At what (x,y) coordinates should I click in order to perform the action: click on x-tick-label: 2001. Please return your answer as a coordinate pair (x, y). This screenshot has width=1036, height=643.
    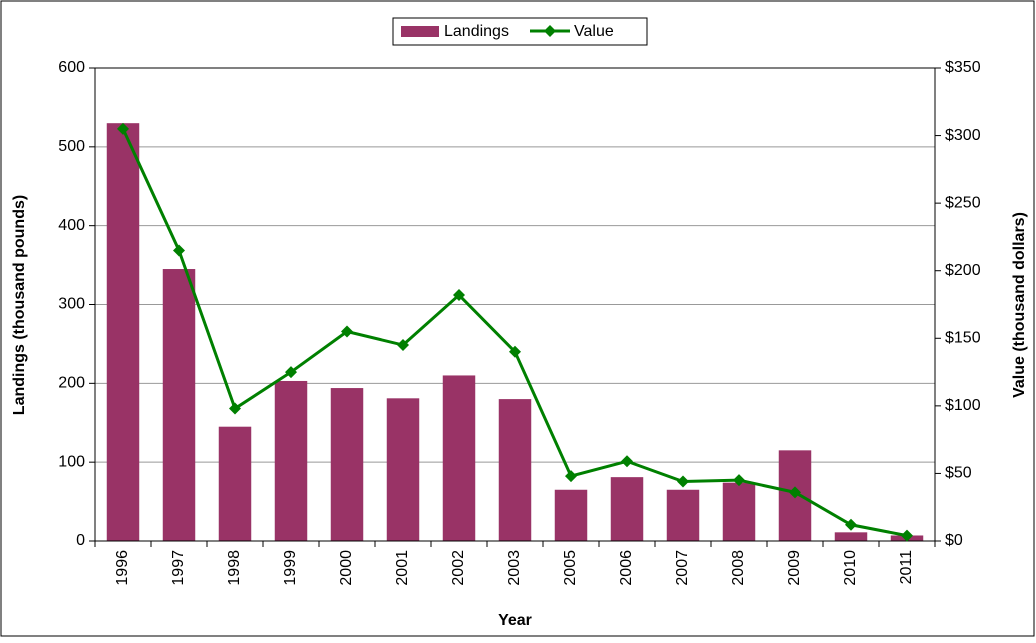
    Looking at the image, I should click on (402, 568).